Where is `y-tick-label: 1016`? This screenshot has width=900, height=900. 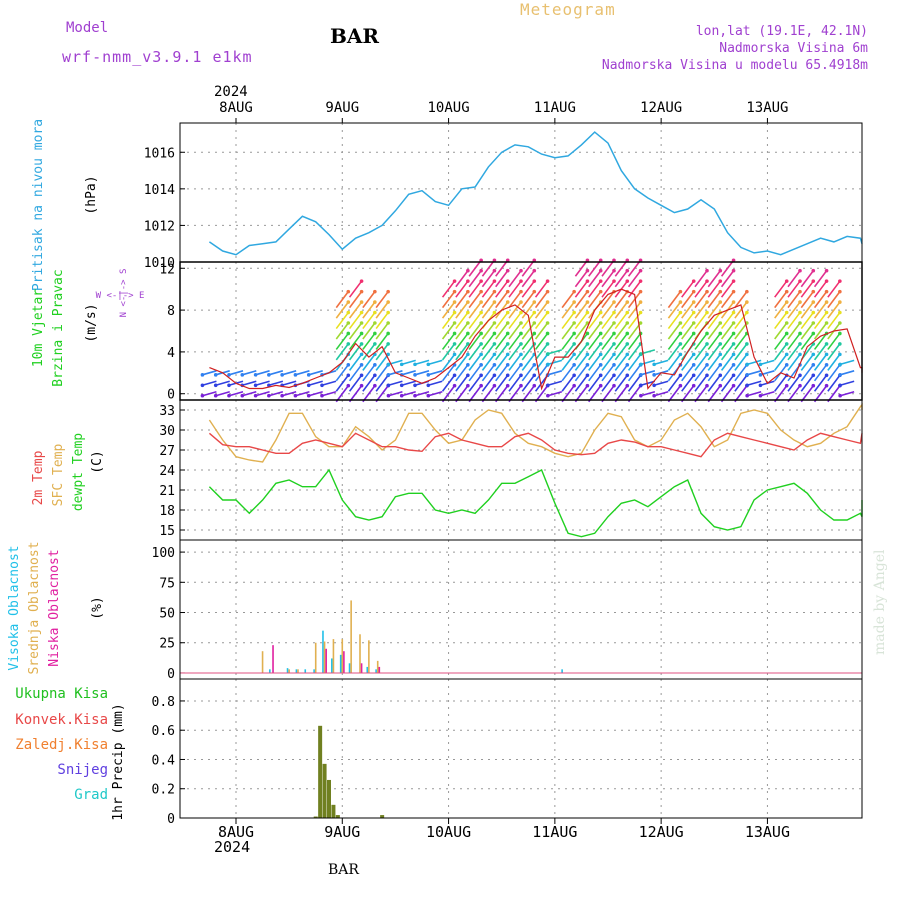 y-tick-label: 1016 is located at coordinates (159, 153).